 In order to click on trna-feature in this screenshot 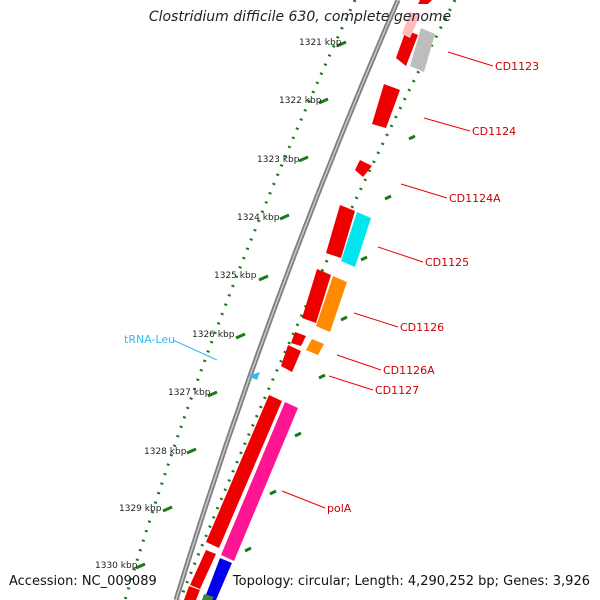, I will do `click(254, 376)`.